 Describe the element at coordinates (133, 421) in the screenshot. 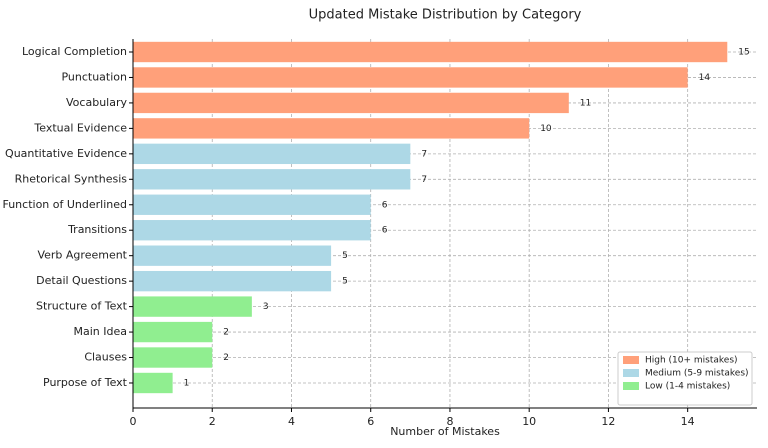

I see `x-tick-label: 0` at that location.